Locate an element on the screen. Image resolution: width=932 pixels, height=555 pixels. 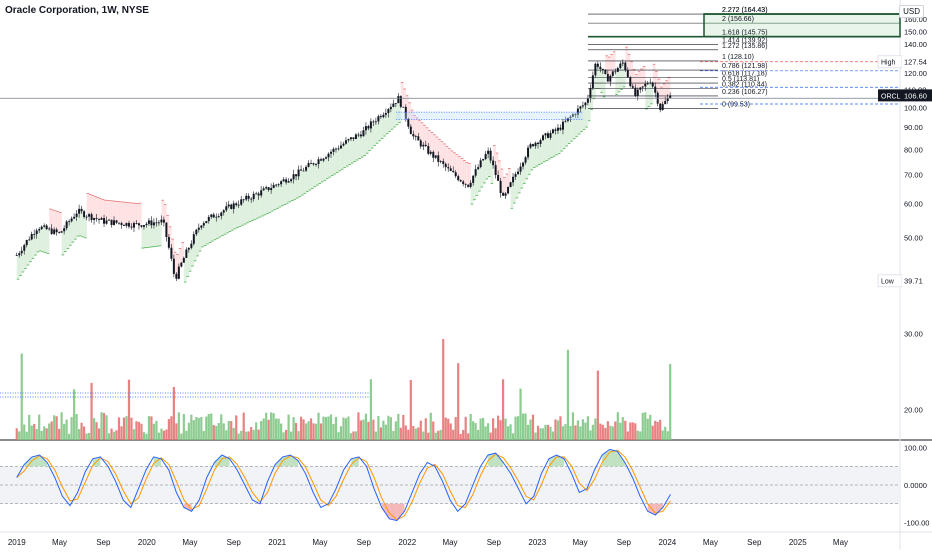
osc-tick-label: 100.00 is located at coordinates (915, 448).